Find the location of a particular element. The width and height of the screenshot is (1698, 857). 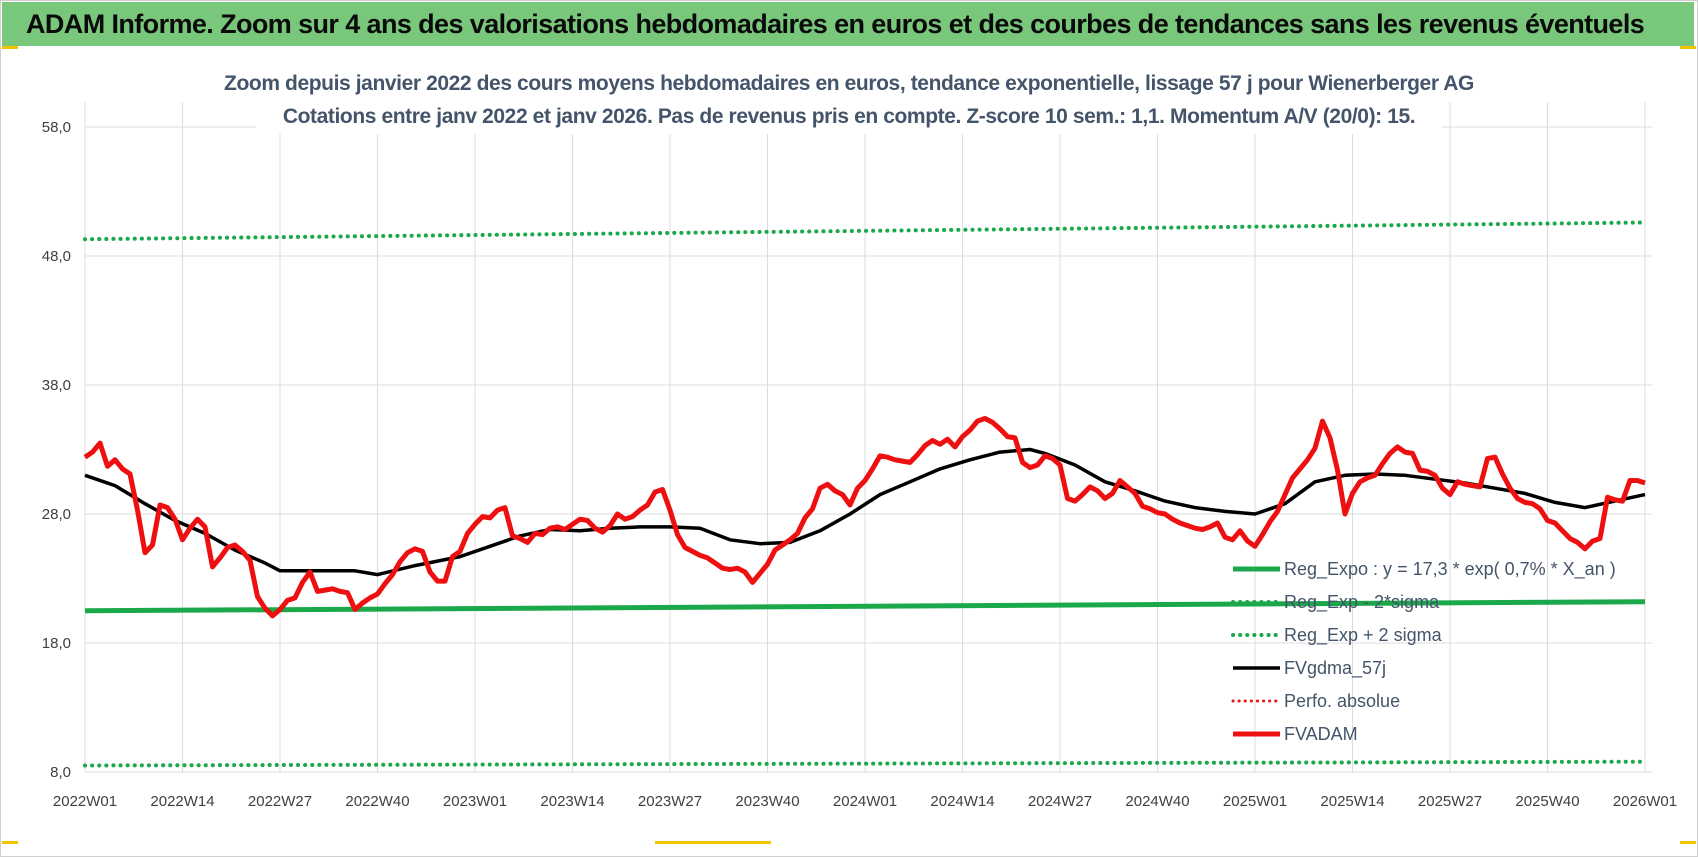

x-tick-label: 2024W27 is located at coordinates (1060, 801).